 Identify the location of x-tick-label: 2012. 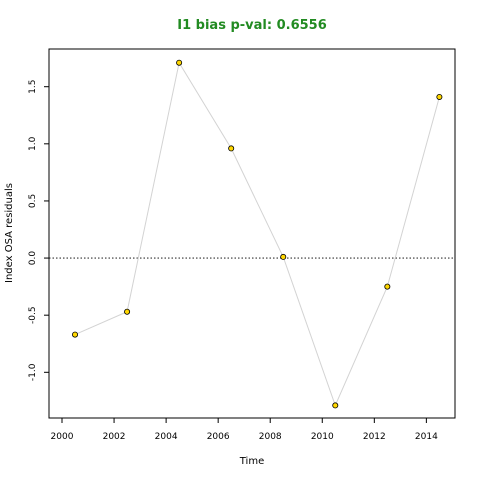
(374, 437).